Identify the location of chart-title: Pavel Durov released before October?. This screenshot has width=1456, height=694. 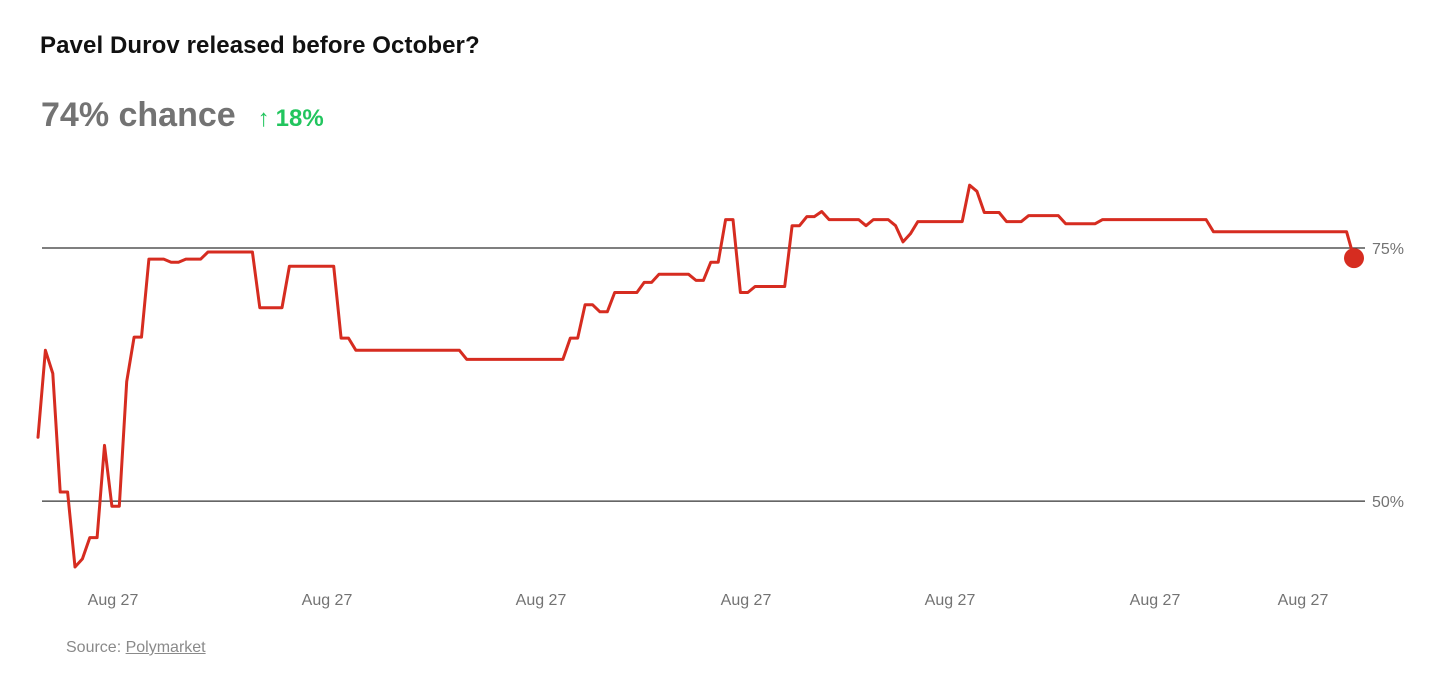
(260, 45).